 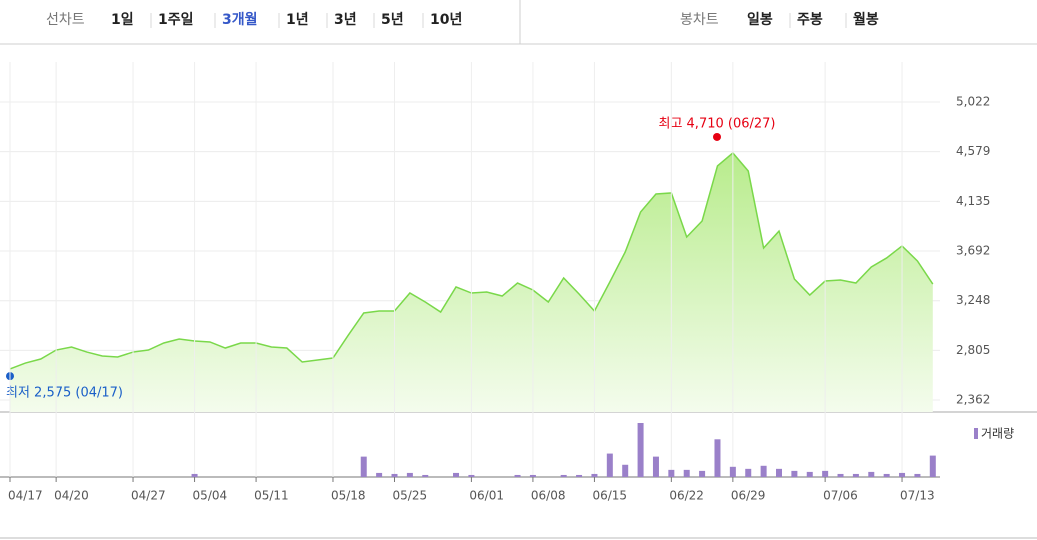 I want to click on x-tick-label: 07/06, so click(x=840, y=496).